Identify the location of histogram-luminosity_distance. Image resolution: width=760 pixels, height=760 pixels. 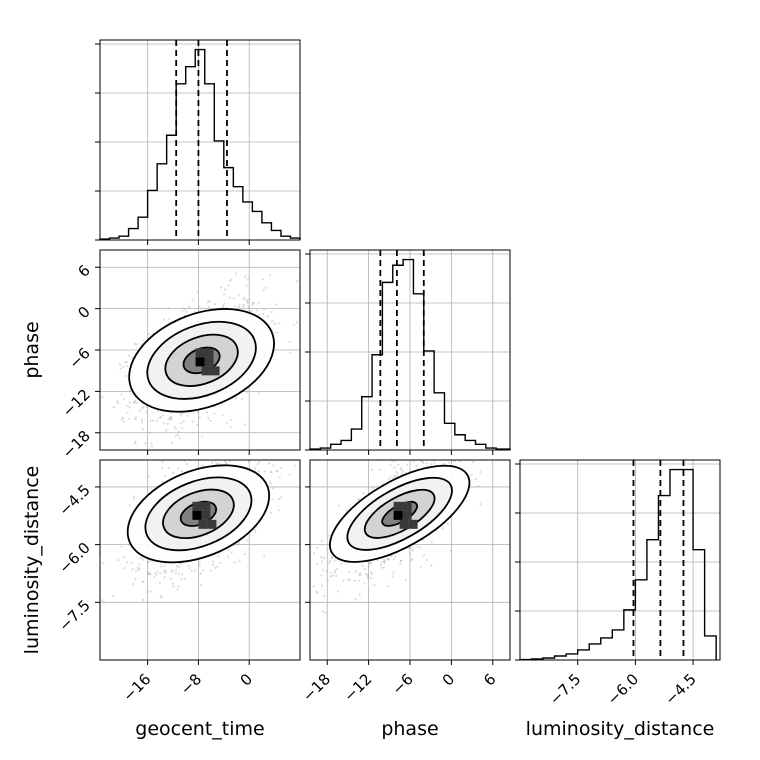
(618, 564).